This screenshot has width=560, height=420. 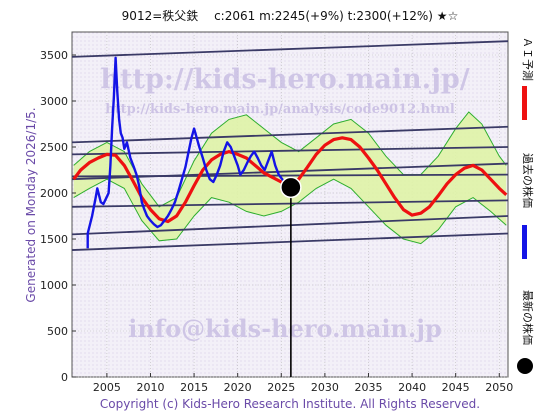 I want to click on y-tick-label: 2000, so click(x=54, y=193).